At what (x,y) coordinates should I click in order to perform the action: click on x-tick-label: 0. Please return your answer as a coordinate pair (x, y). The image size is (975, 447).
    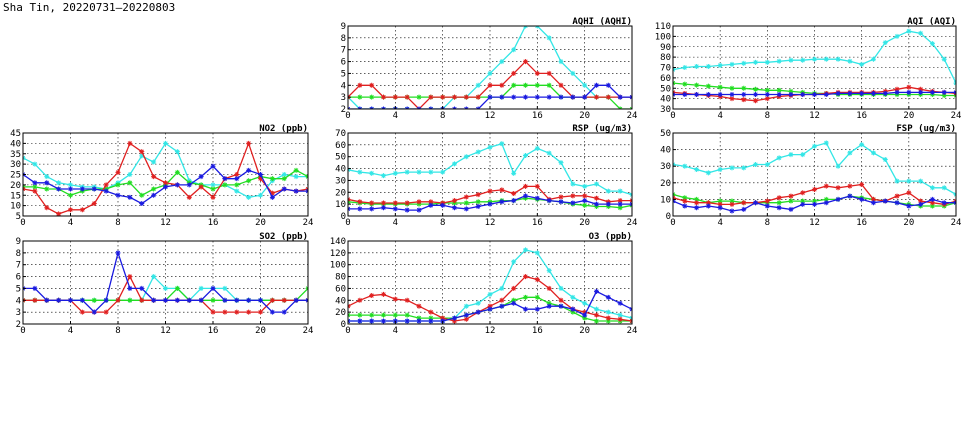
    Looking at the image, I should click on (672, 223).